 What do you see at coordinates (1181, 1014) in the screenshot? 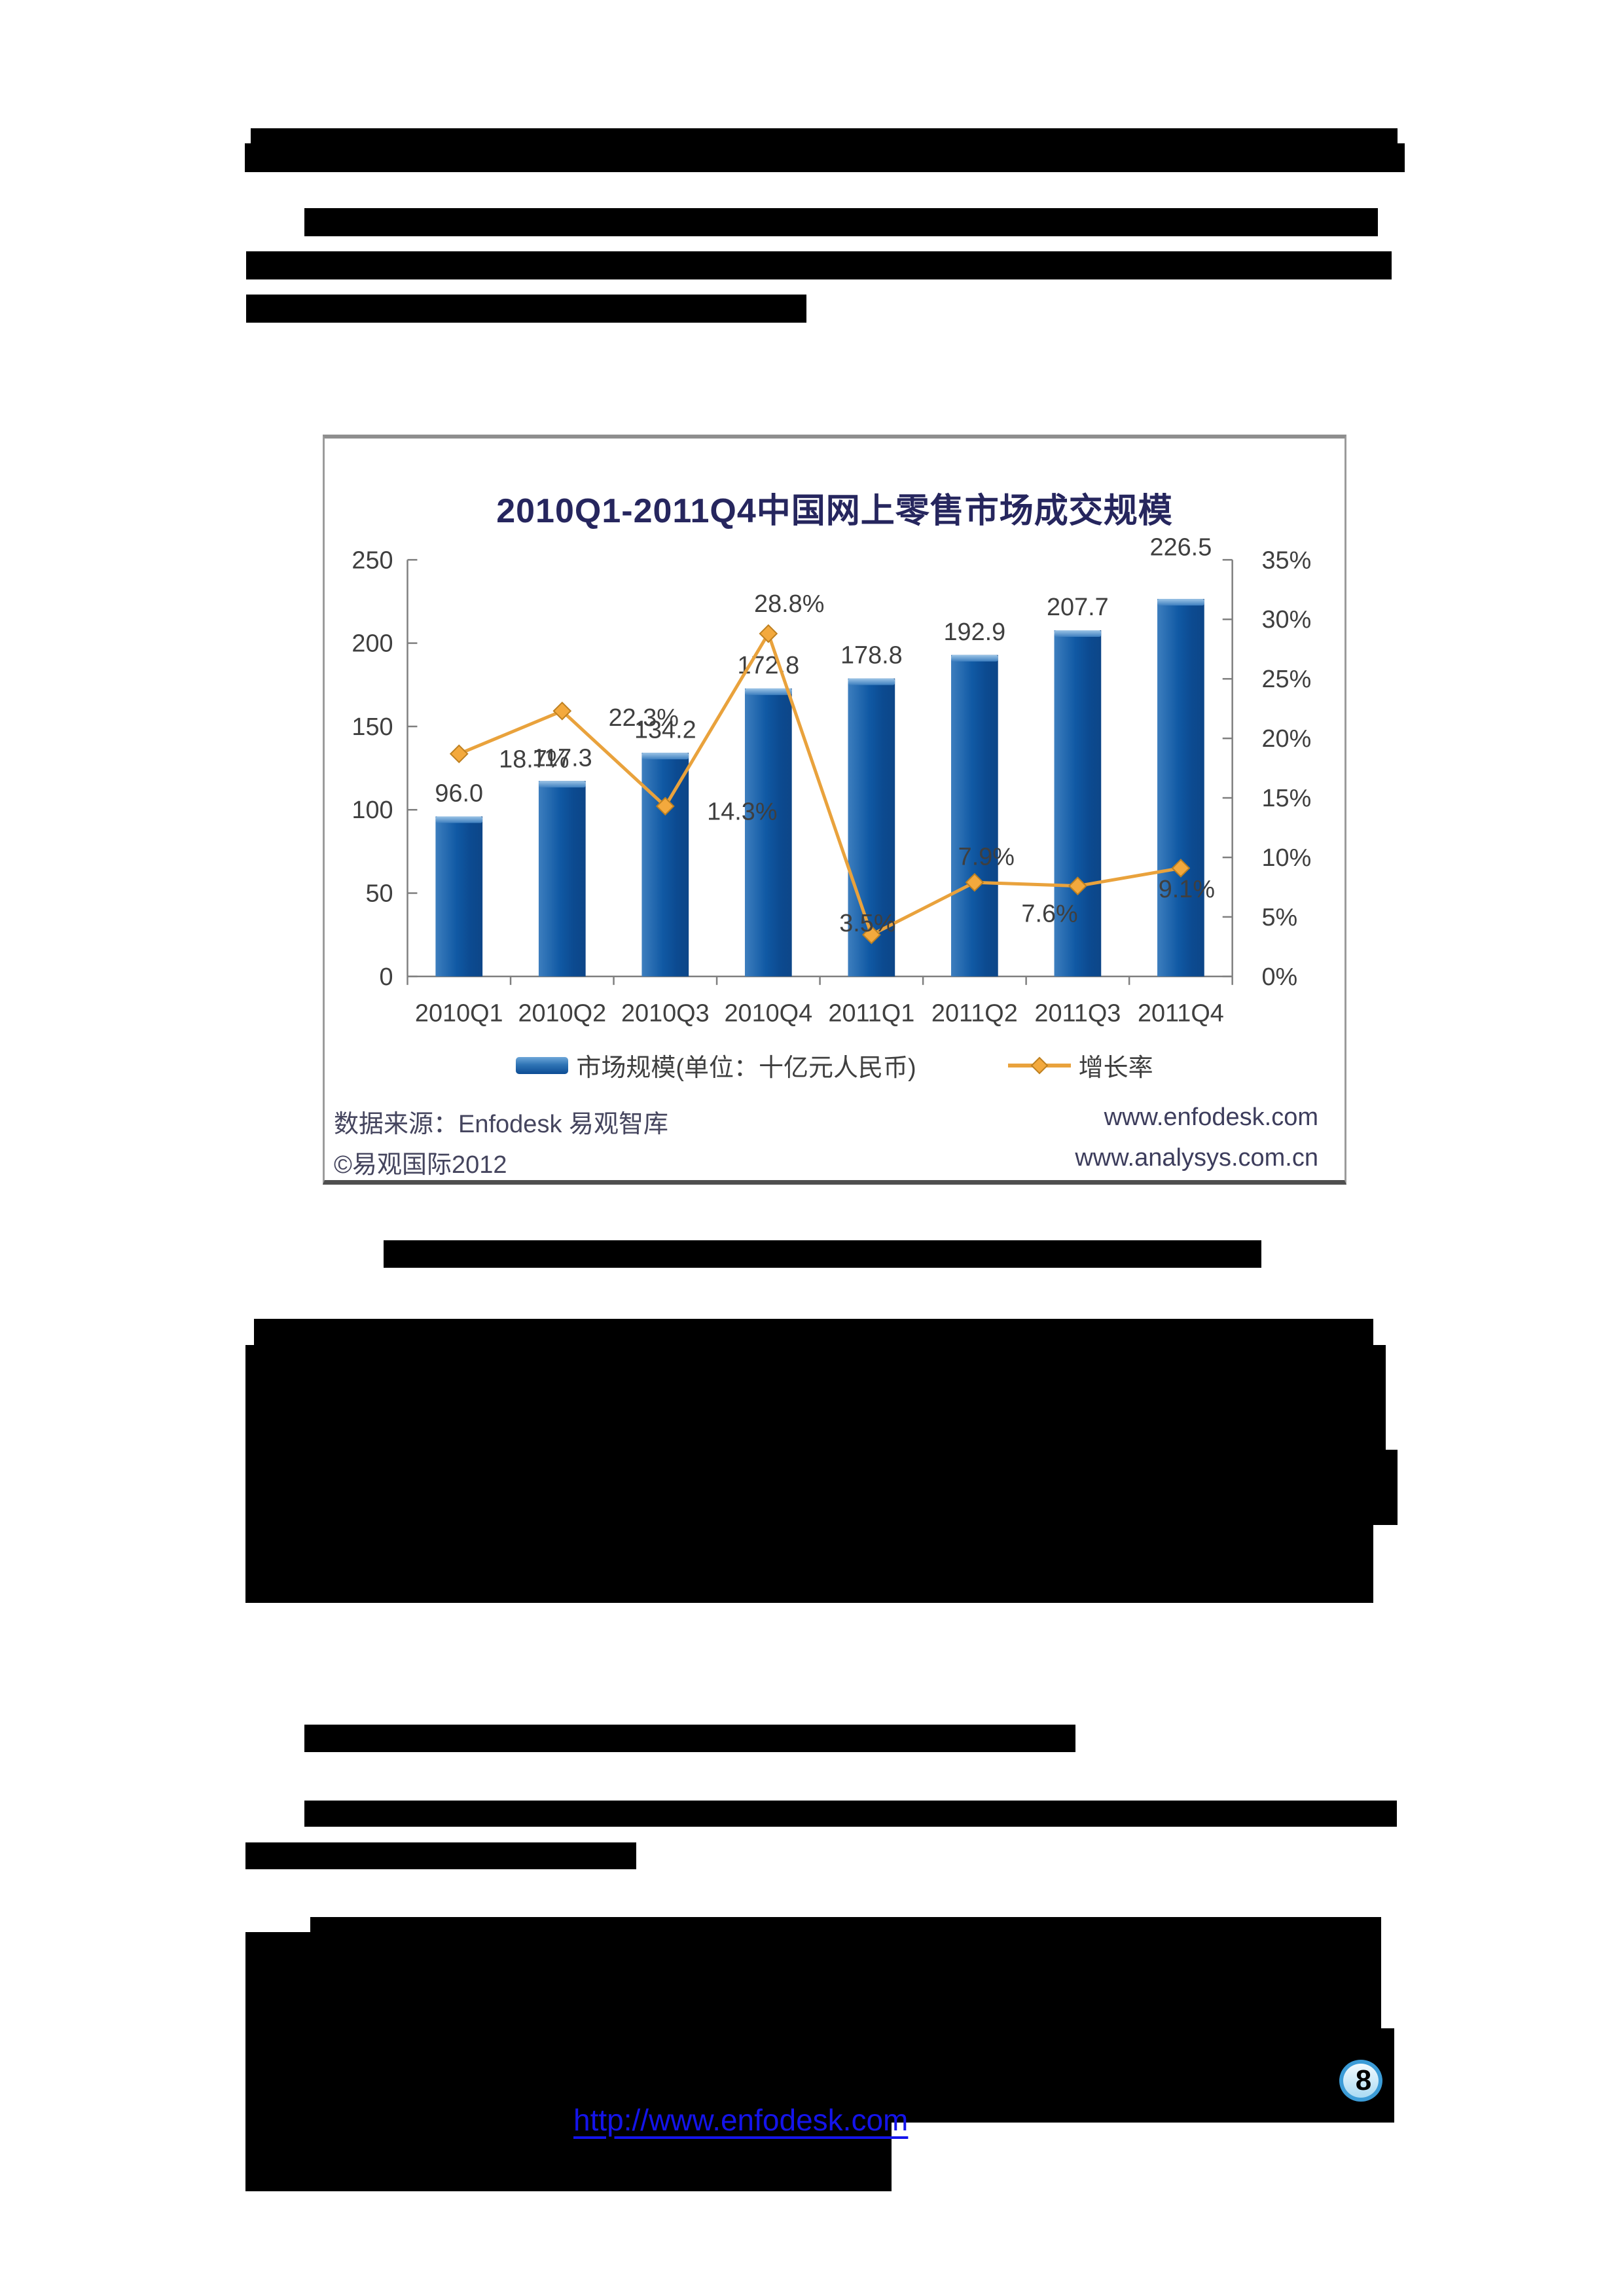
I see `x-axis-label-2011Q4: 2011Q4` at bounding box center [1181, 1014].